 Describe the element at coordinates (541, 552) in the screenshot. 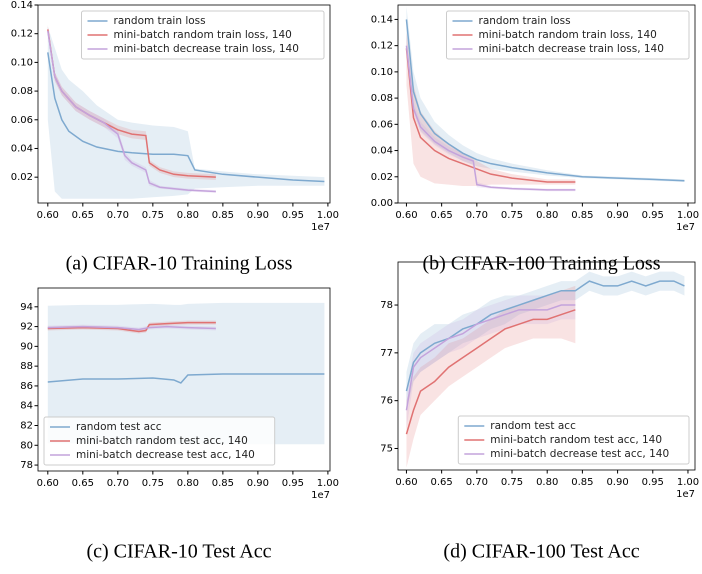

I see `caption: (d) CIFAR-100 Test Acc` at that location.